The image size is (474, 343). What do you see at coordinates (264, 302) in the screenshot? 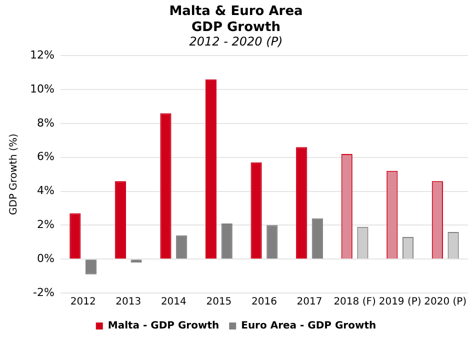
I see `x-tick-label: 2016` at bounding box center [264, 302].